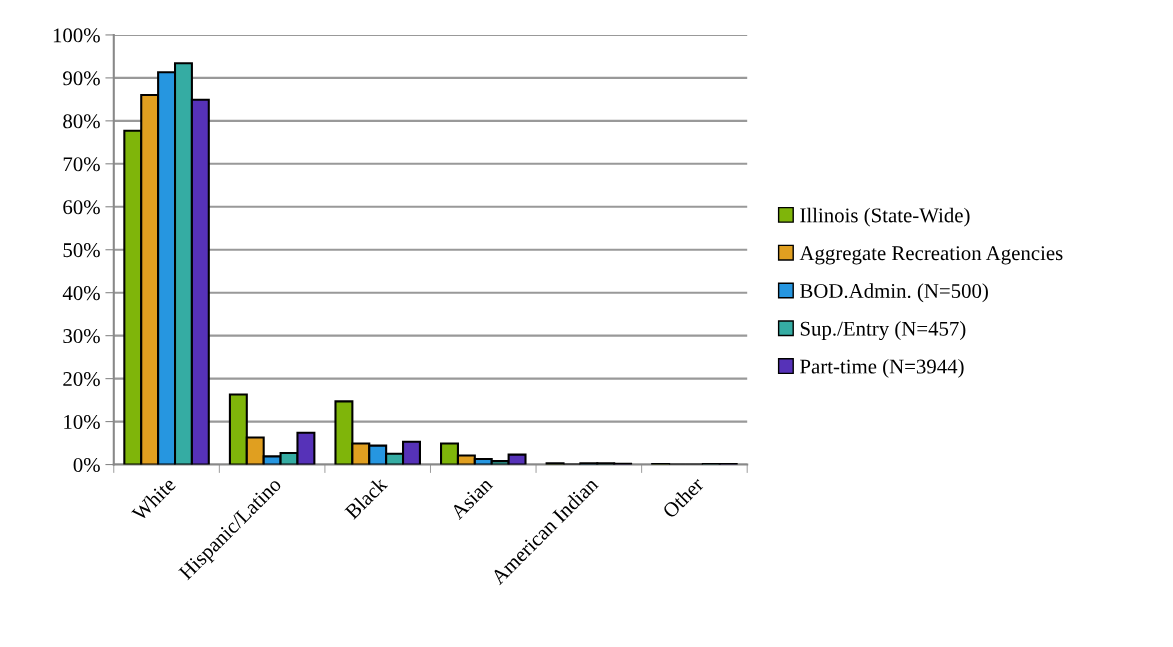  I want to click on y-tick-label: 70%, so click(81, 164).